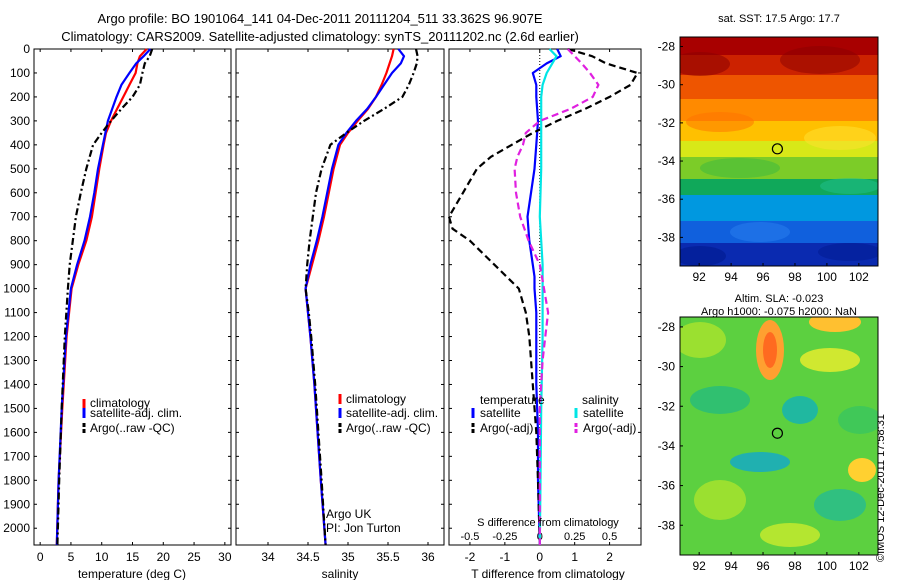 This screenshot has width=900, height=580. Describe the element at coordinates (505, 557) in the screenshot. I see `diff-x-tick-label--1: -1` at that location.